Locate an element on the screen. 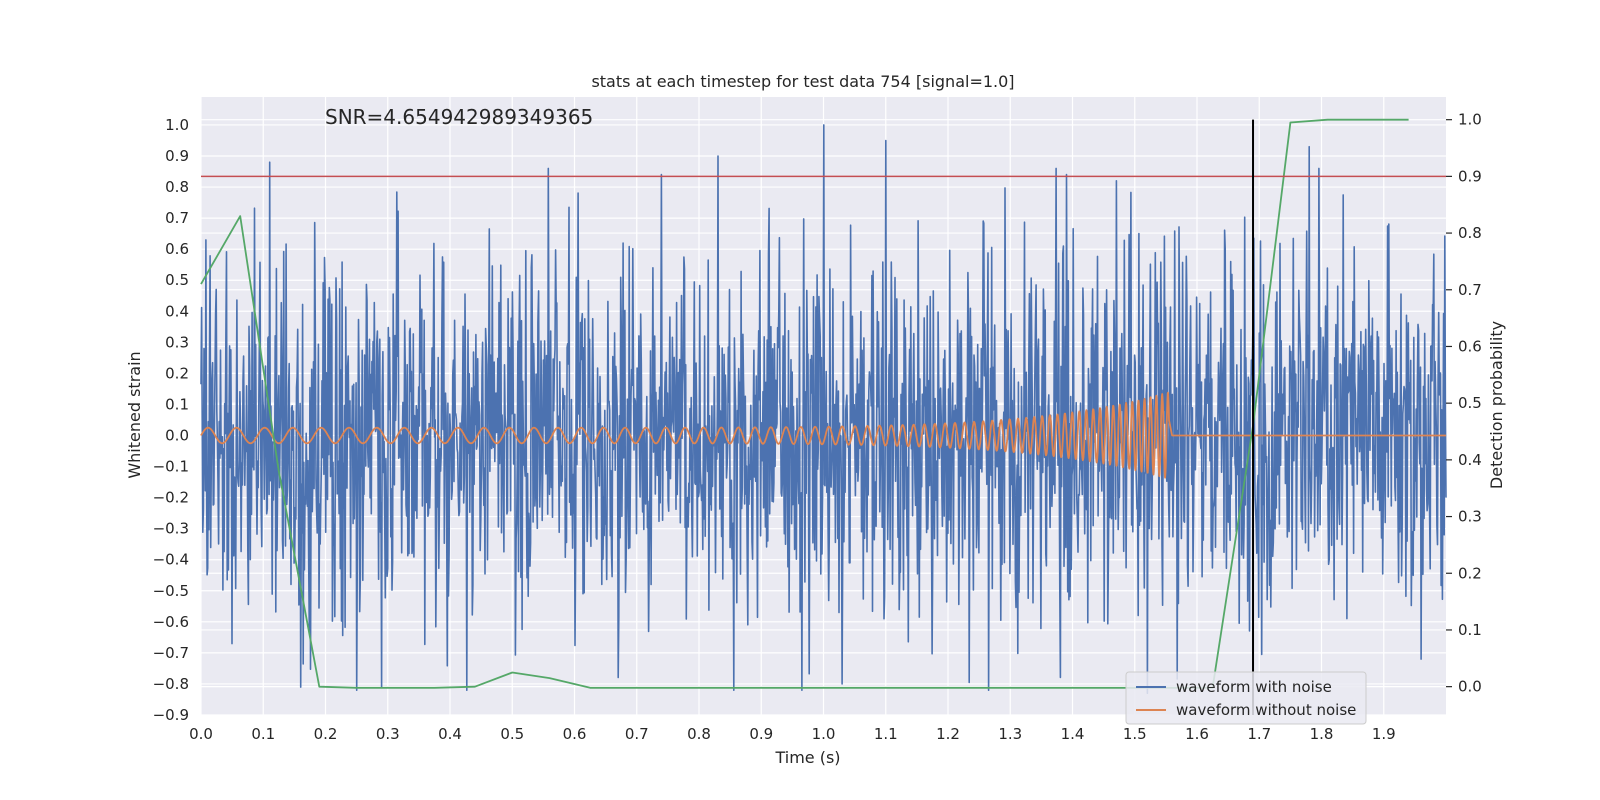 Image resolution: width=1600 pixels, height=800 pixels. x-tick-label: 0.4 is located at coordinates (450, 734).